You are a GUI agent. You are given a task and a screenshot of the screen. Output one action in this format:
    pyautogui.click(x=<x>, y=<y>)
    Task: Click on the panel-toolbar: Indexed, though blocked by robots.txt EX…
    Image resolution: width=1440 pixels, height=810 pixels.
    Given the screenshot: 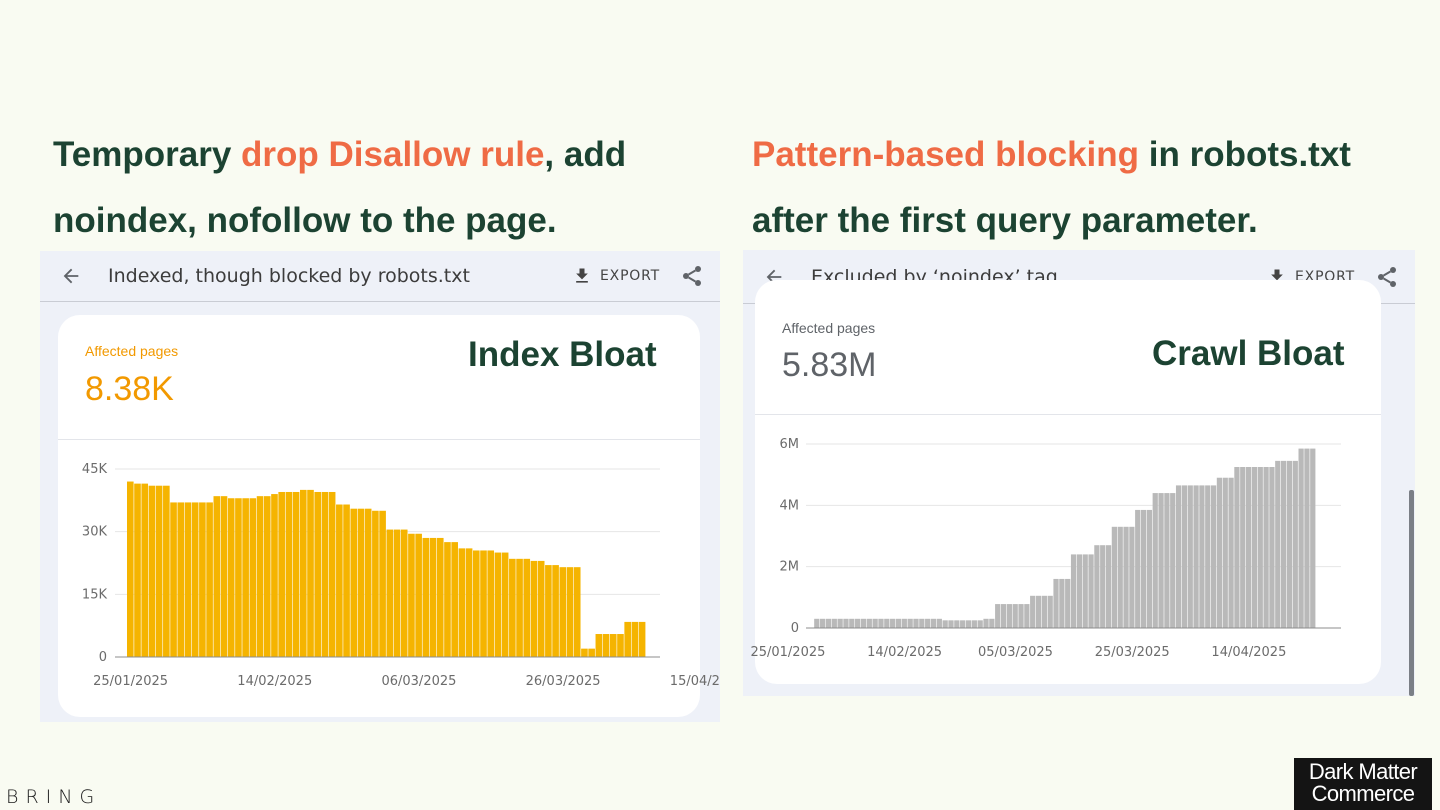 What is the action you would take?
    pyautogui.click(x=380, y=276)
    